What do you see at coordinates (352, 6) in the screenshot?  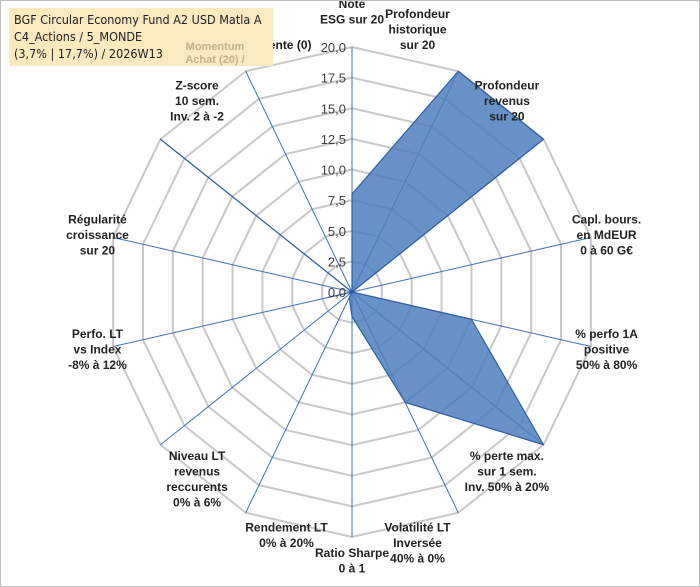 I see `axis-label-0-line-0: Note` at bounding box center [352, 6].